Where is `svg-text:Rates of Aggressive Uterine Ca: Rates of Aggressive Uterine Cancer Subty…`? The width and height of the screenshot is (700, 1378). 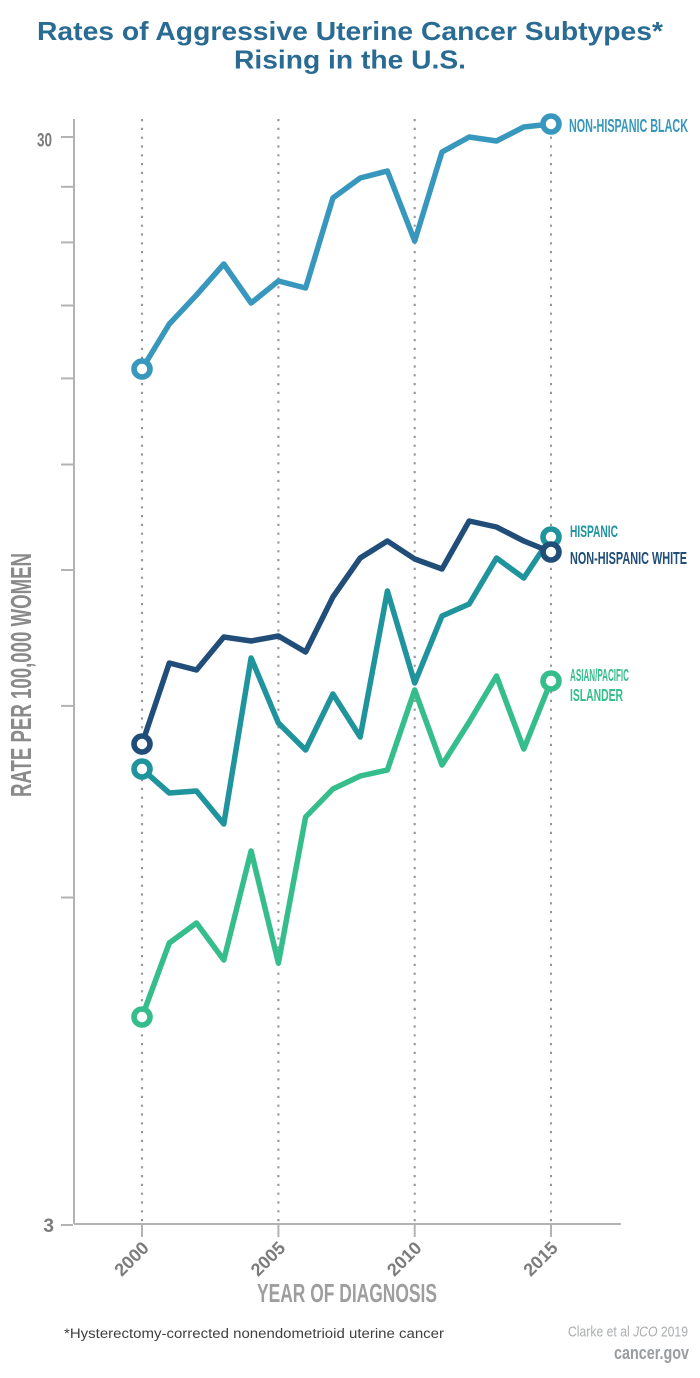 svg-text:Rates of Aggressive Uterine Ca: Rates of Aggressive Uterine Cancer Subty… is located at coordinates (350, 31).